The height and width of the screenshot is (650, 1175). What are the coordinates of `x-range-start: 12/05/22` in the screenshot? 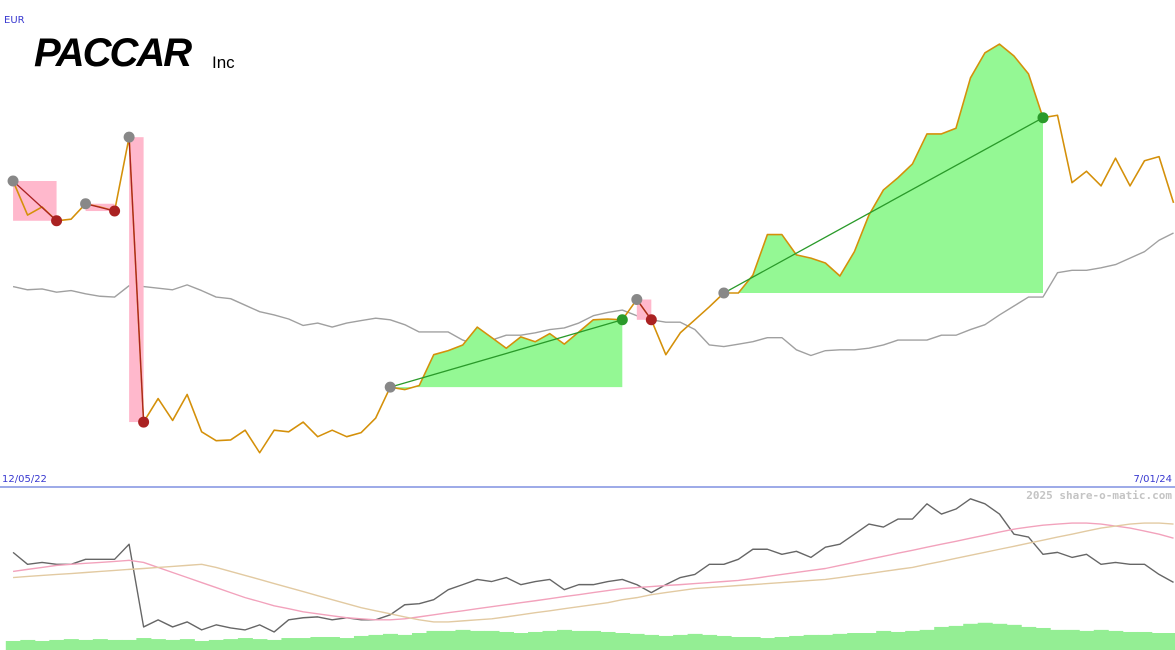 It's located at (24, 479).